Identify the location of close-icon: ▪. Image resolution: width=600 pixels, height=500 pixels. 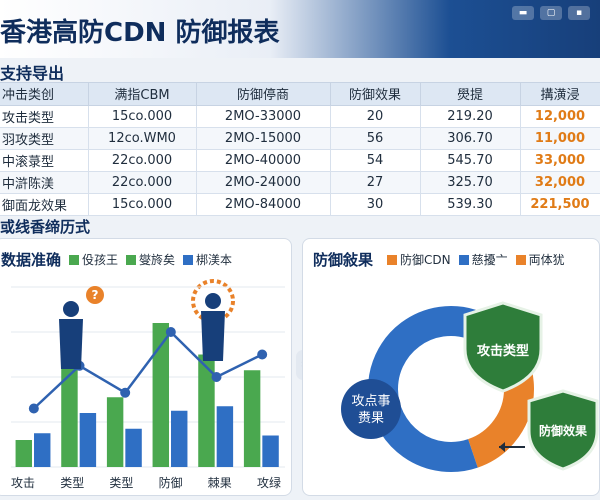
(579, 13).